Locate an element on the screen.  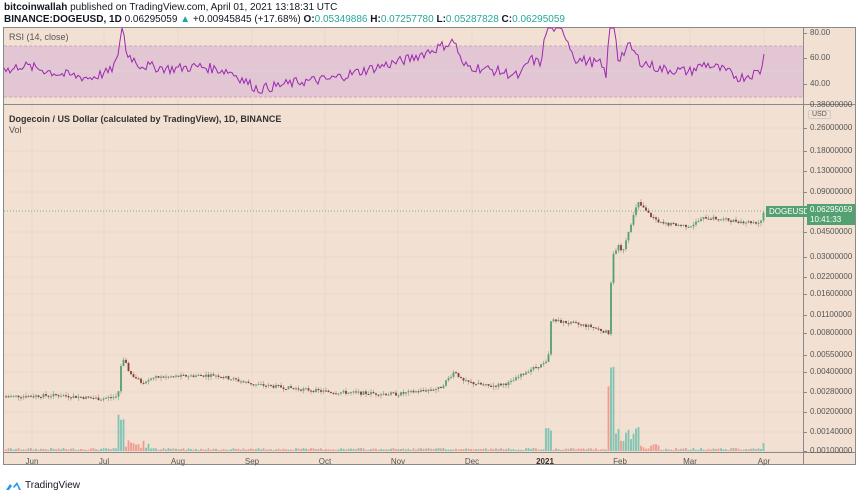
open-label: O: is located at coordinates (309, 19).